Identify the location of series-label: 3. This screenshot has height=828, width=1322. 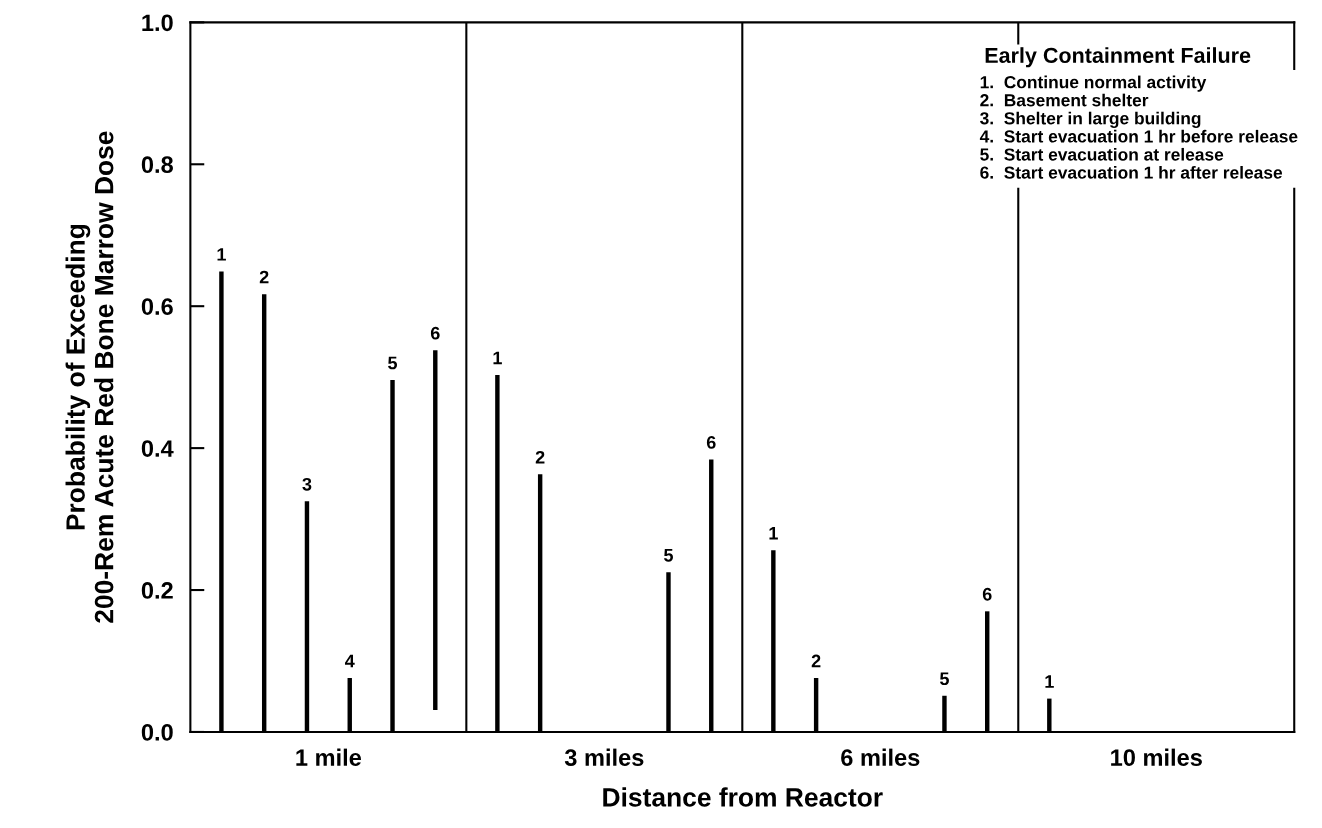
(307, 484).